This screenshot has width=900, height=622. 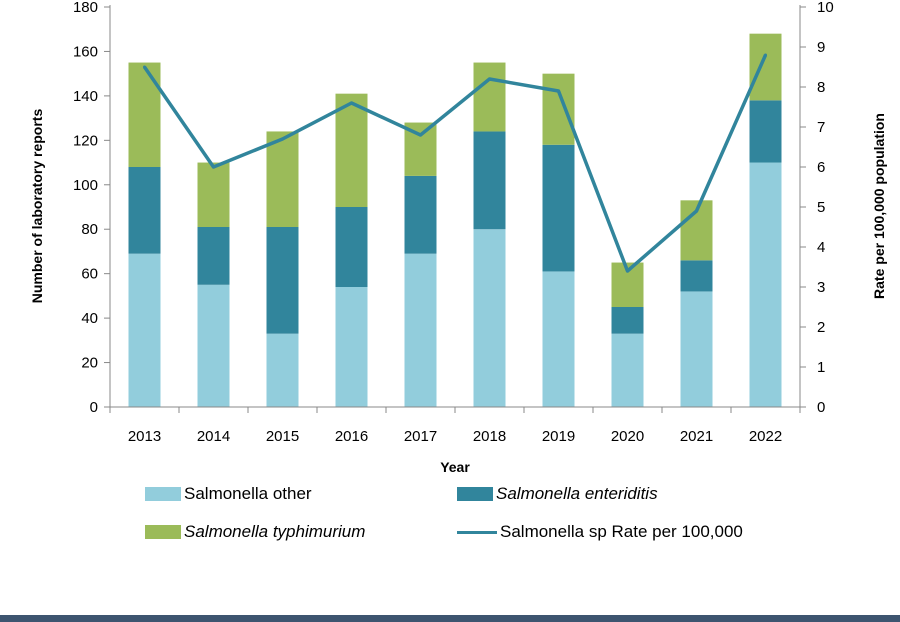 I want to click on rate-point-2013, so click(x=144, y=67).